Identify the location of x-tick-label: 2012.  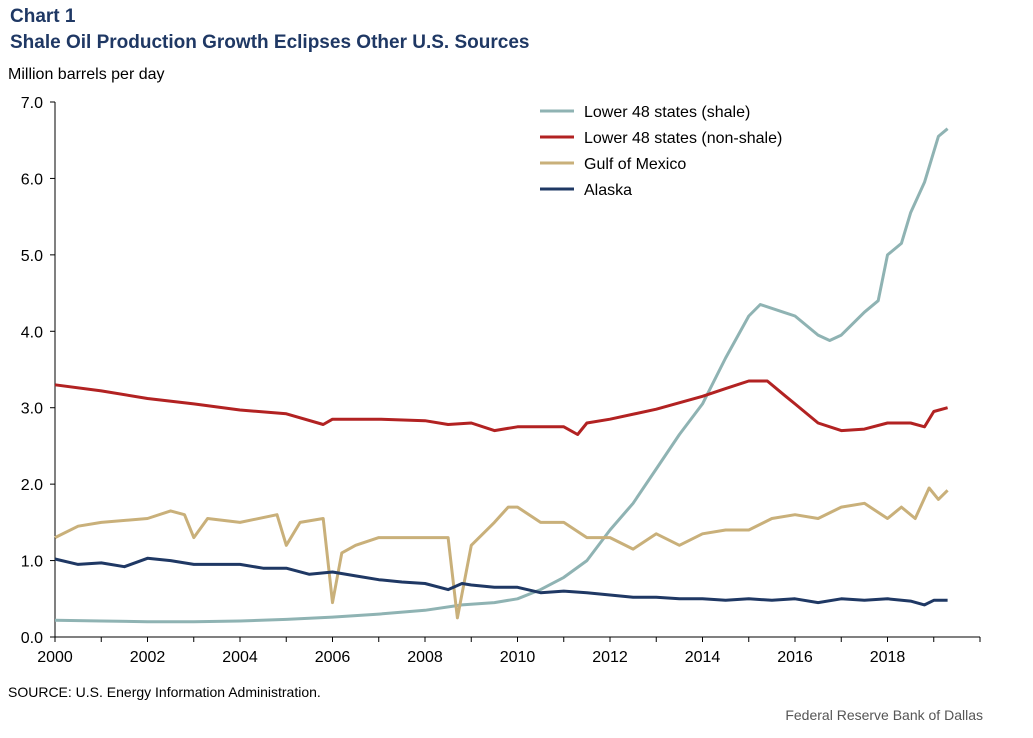
(610, 657).